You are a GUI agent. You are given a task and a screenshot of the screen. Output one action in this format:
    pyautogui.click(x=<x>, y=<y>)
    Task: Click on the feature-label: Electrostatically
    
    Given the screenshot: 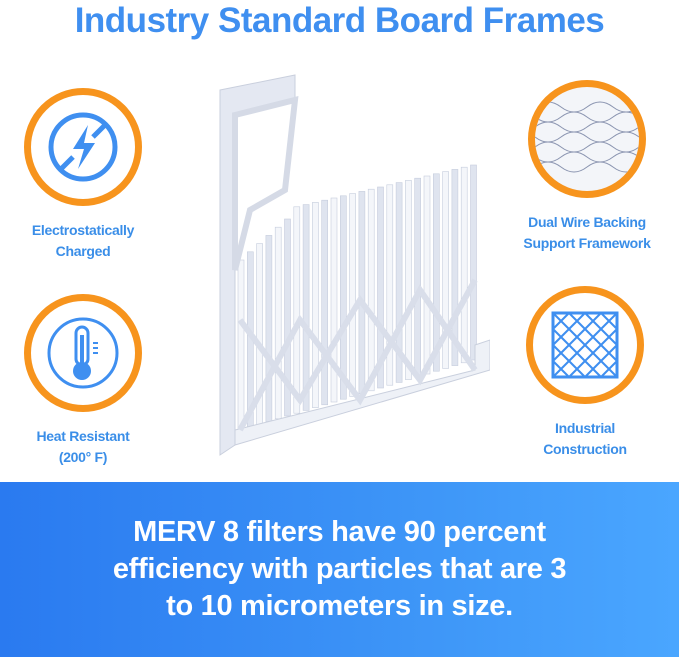 What is the action you would take?
    pyautogui.click(x=83, y=230)
    